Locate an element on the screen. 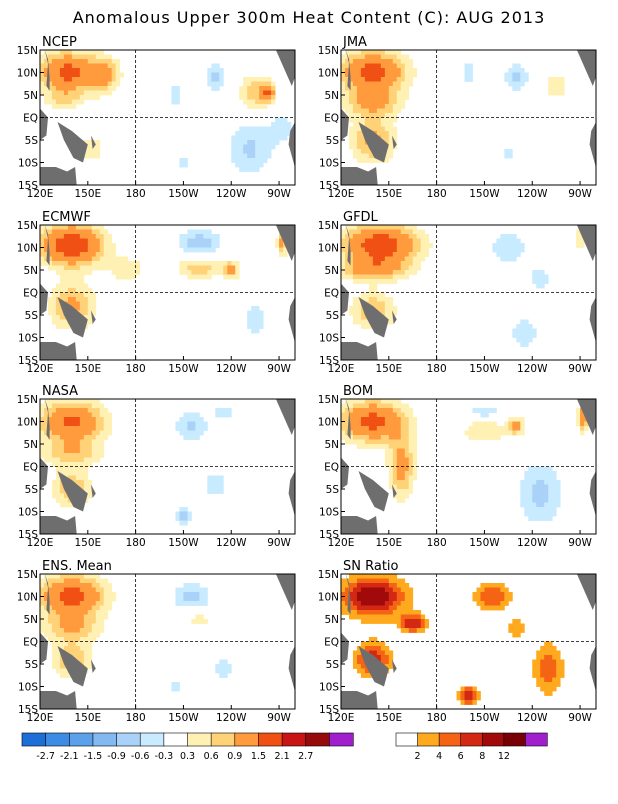  lon-label: 120W is located at coordinates (532, 194).